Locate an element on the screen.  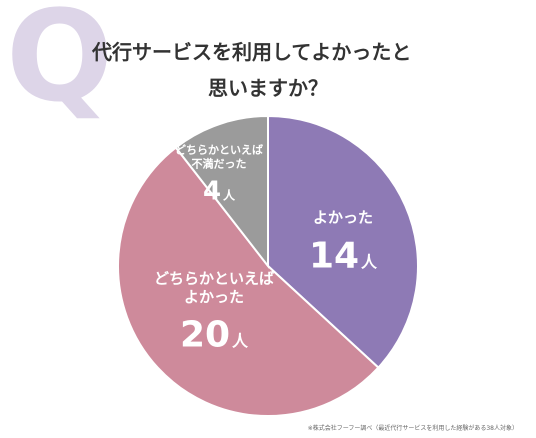
slice-label-1: よかった 14 人 is located at coordinates (343, 243).